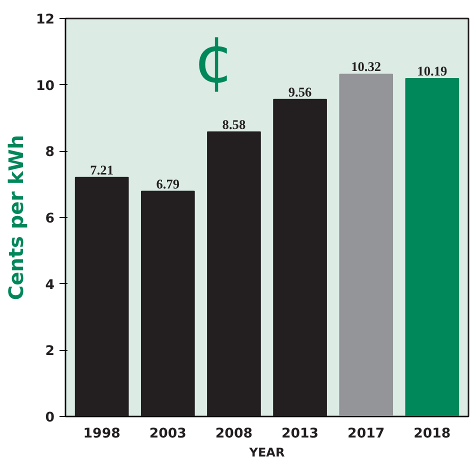 The height and width of the screenshot is (462, 470). I want to click on annotation: ¢, so click(214, 61).